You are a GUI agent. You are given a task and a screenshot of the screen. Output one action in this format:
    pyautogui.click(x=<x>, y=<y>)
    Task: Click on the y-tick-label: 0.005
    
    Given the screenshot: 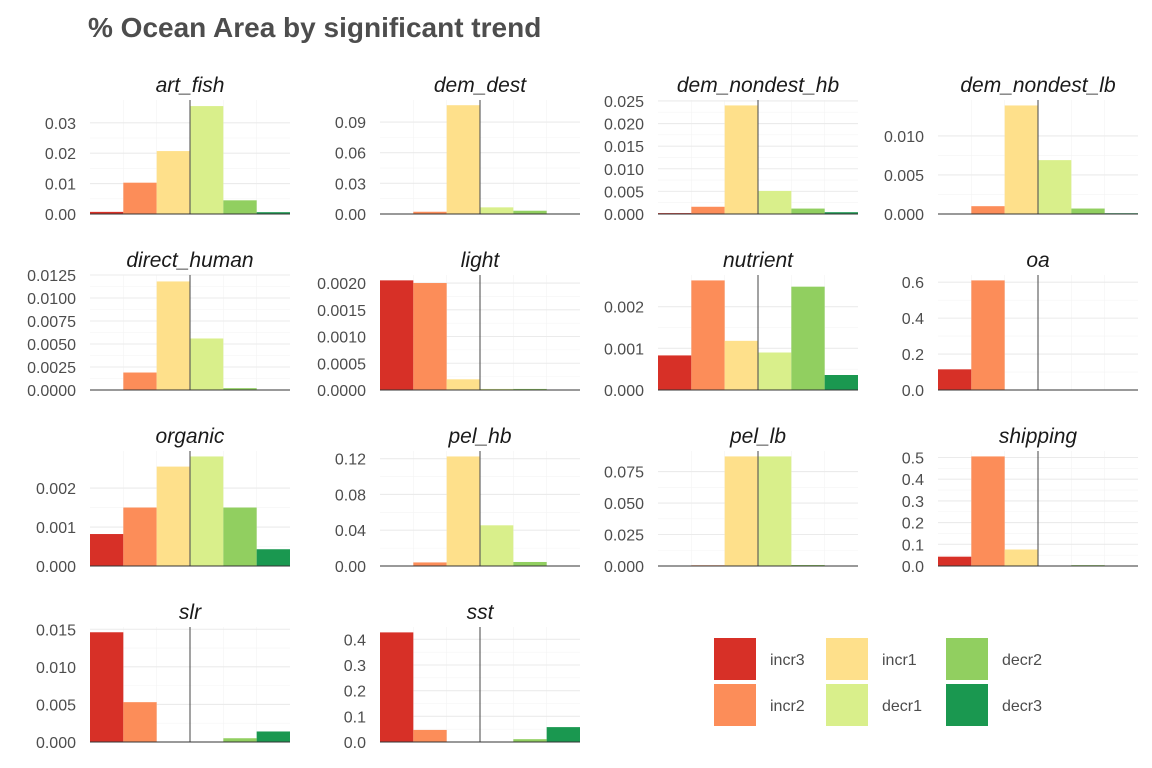 What is the action you would take?
    pyautogui.click(x=904, y=176)
    